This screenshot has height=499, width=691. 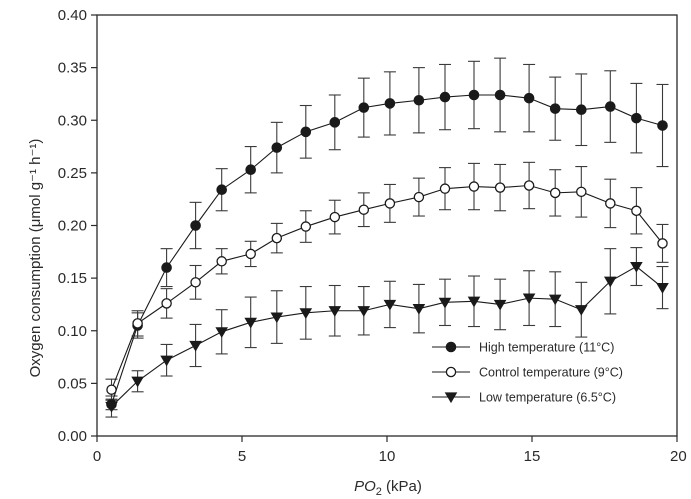 I want to click on y-axis-title: Oxygen consumption (μmol g⁻¹ h⁻¹), so click(x=35, y=258).